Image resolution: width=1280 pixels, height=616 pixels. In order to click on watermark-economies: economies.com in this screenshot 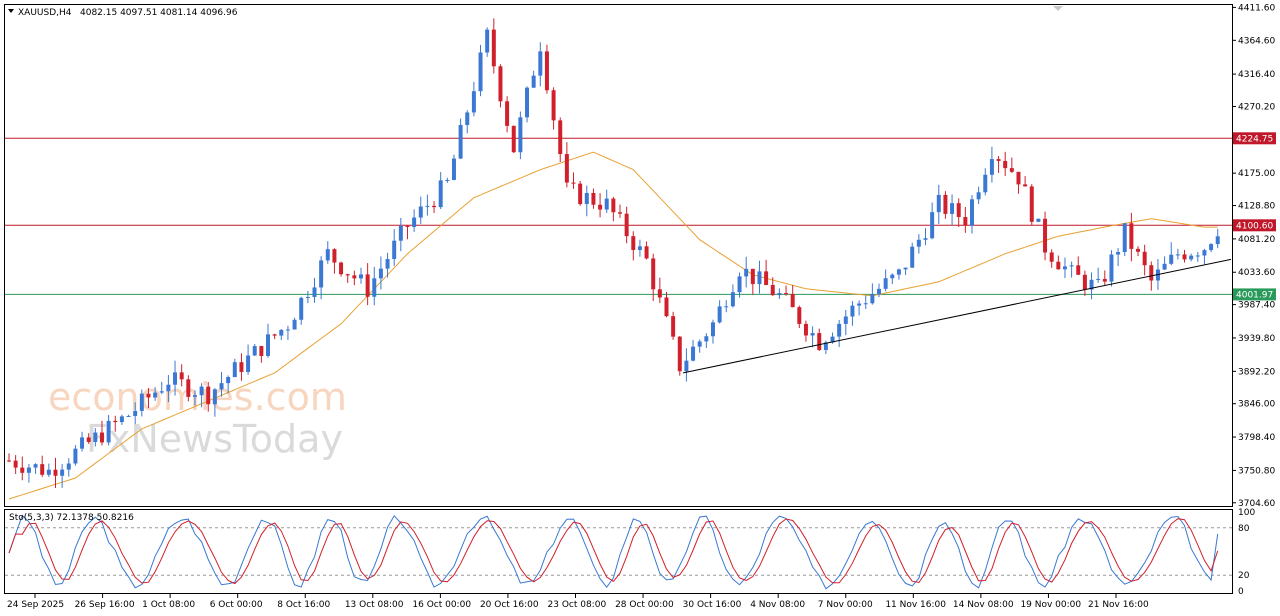, I will do `click(197, 397)`.